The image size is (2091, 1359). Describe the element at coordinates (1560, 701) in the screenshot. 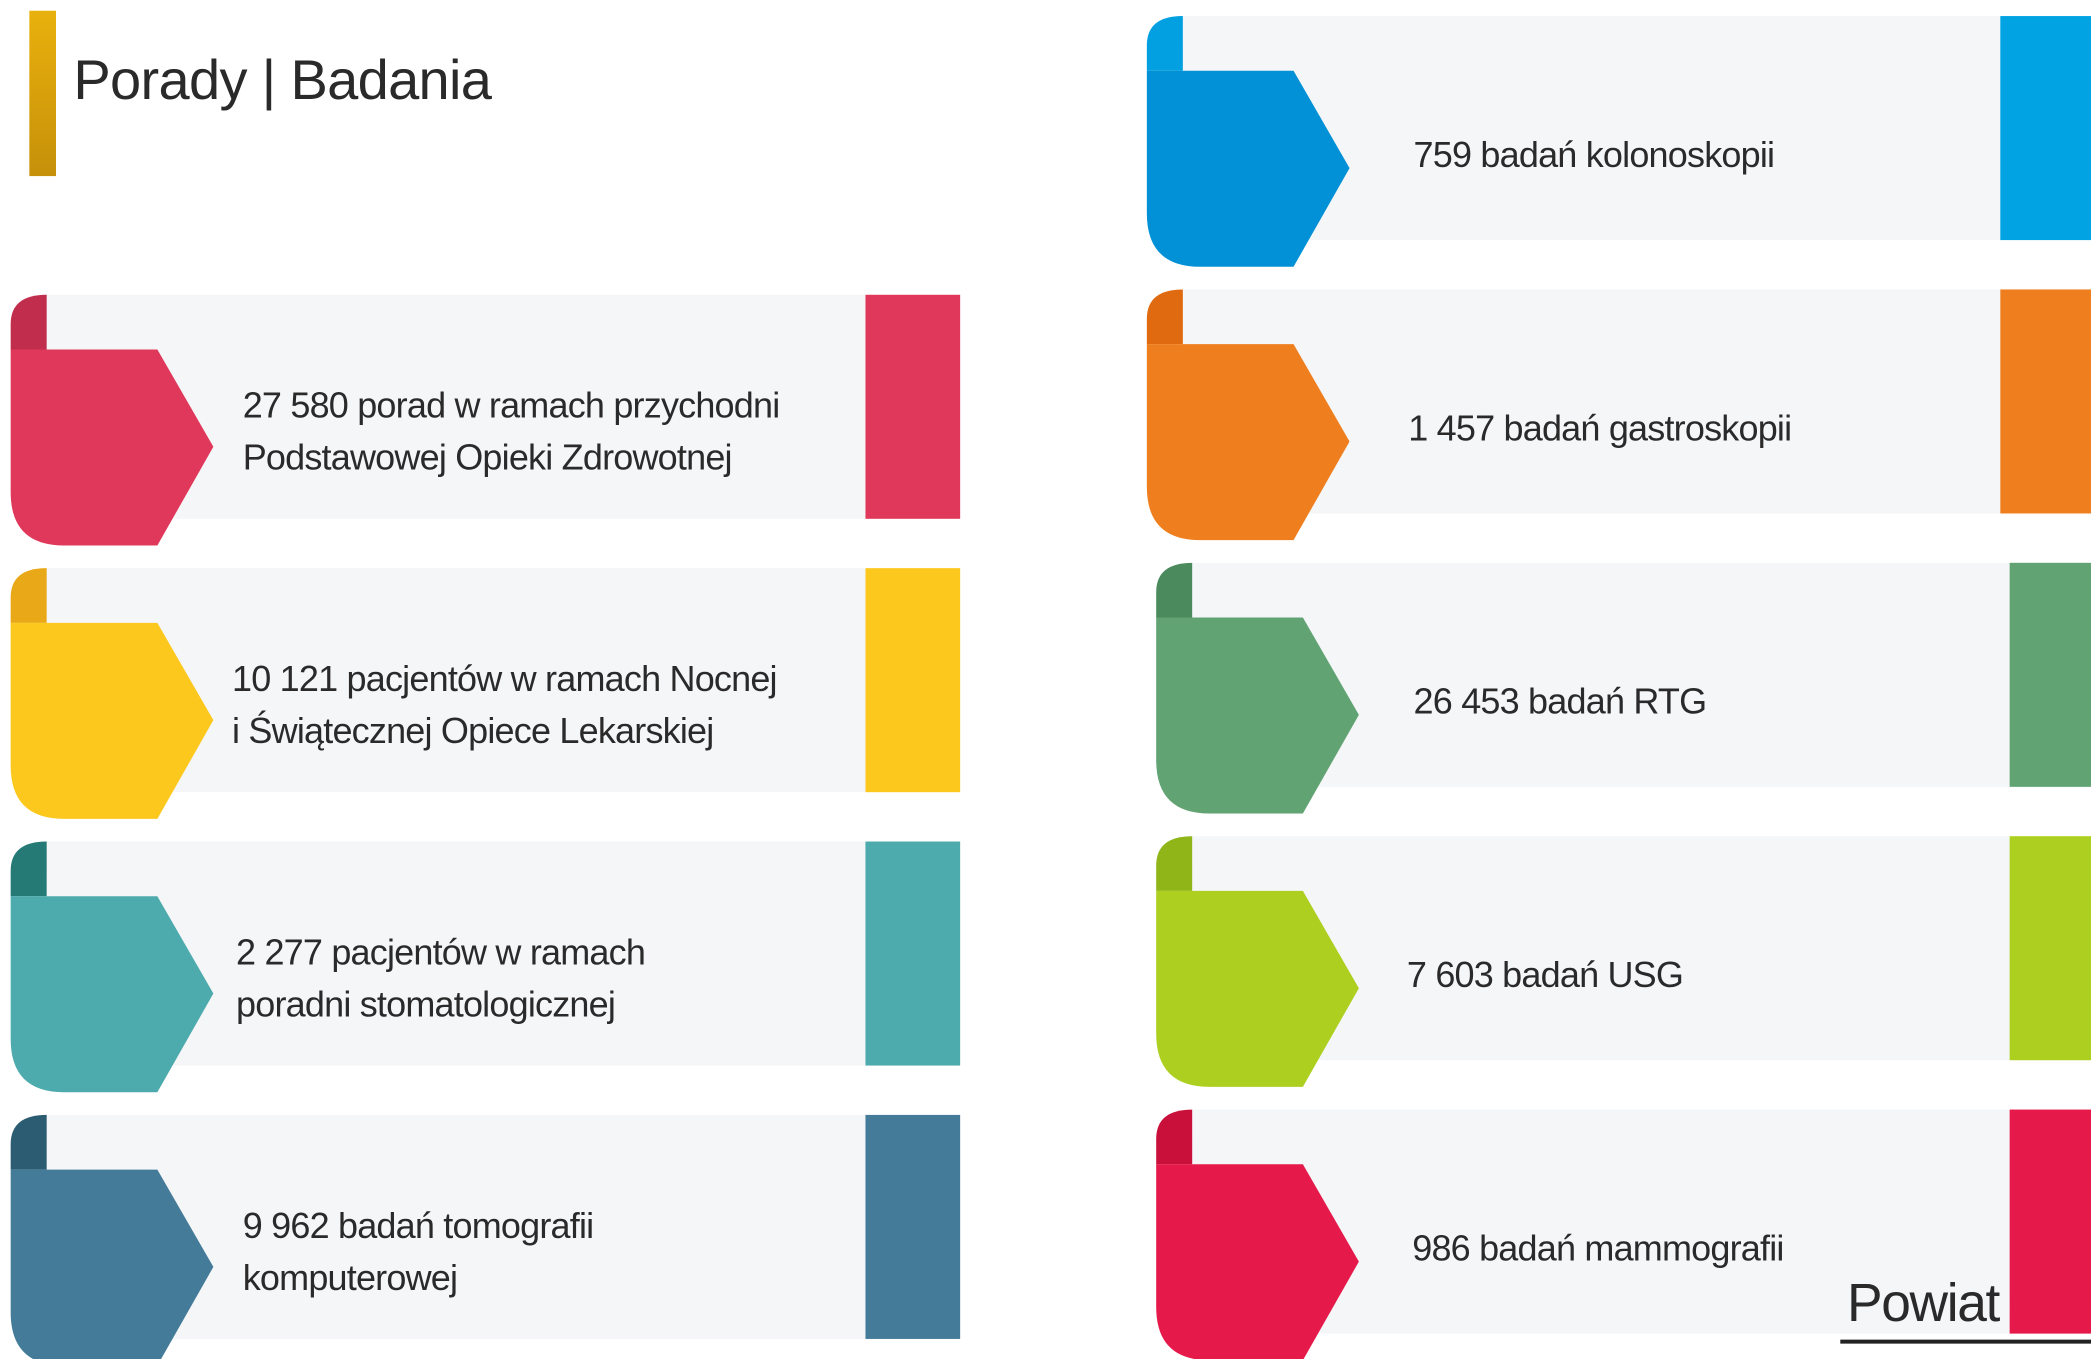

I see `item-text: 26 453 badań RTG` at that location.